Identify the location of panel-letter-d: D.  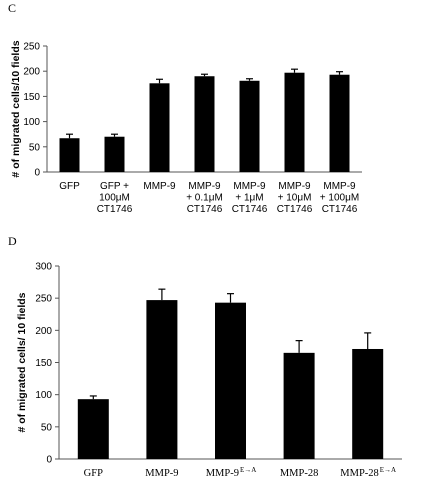
(12, 241).